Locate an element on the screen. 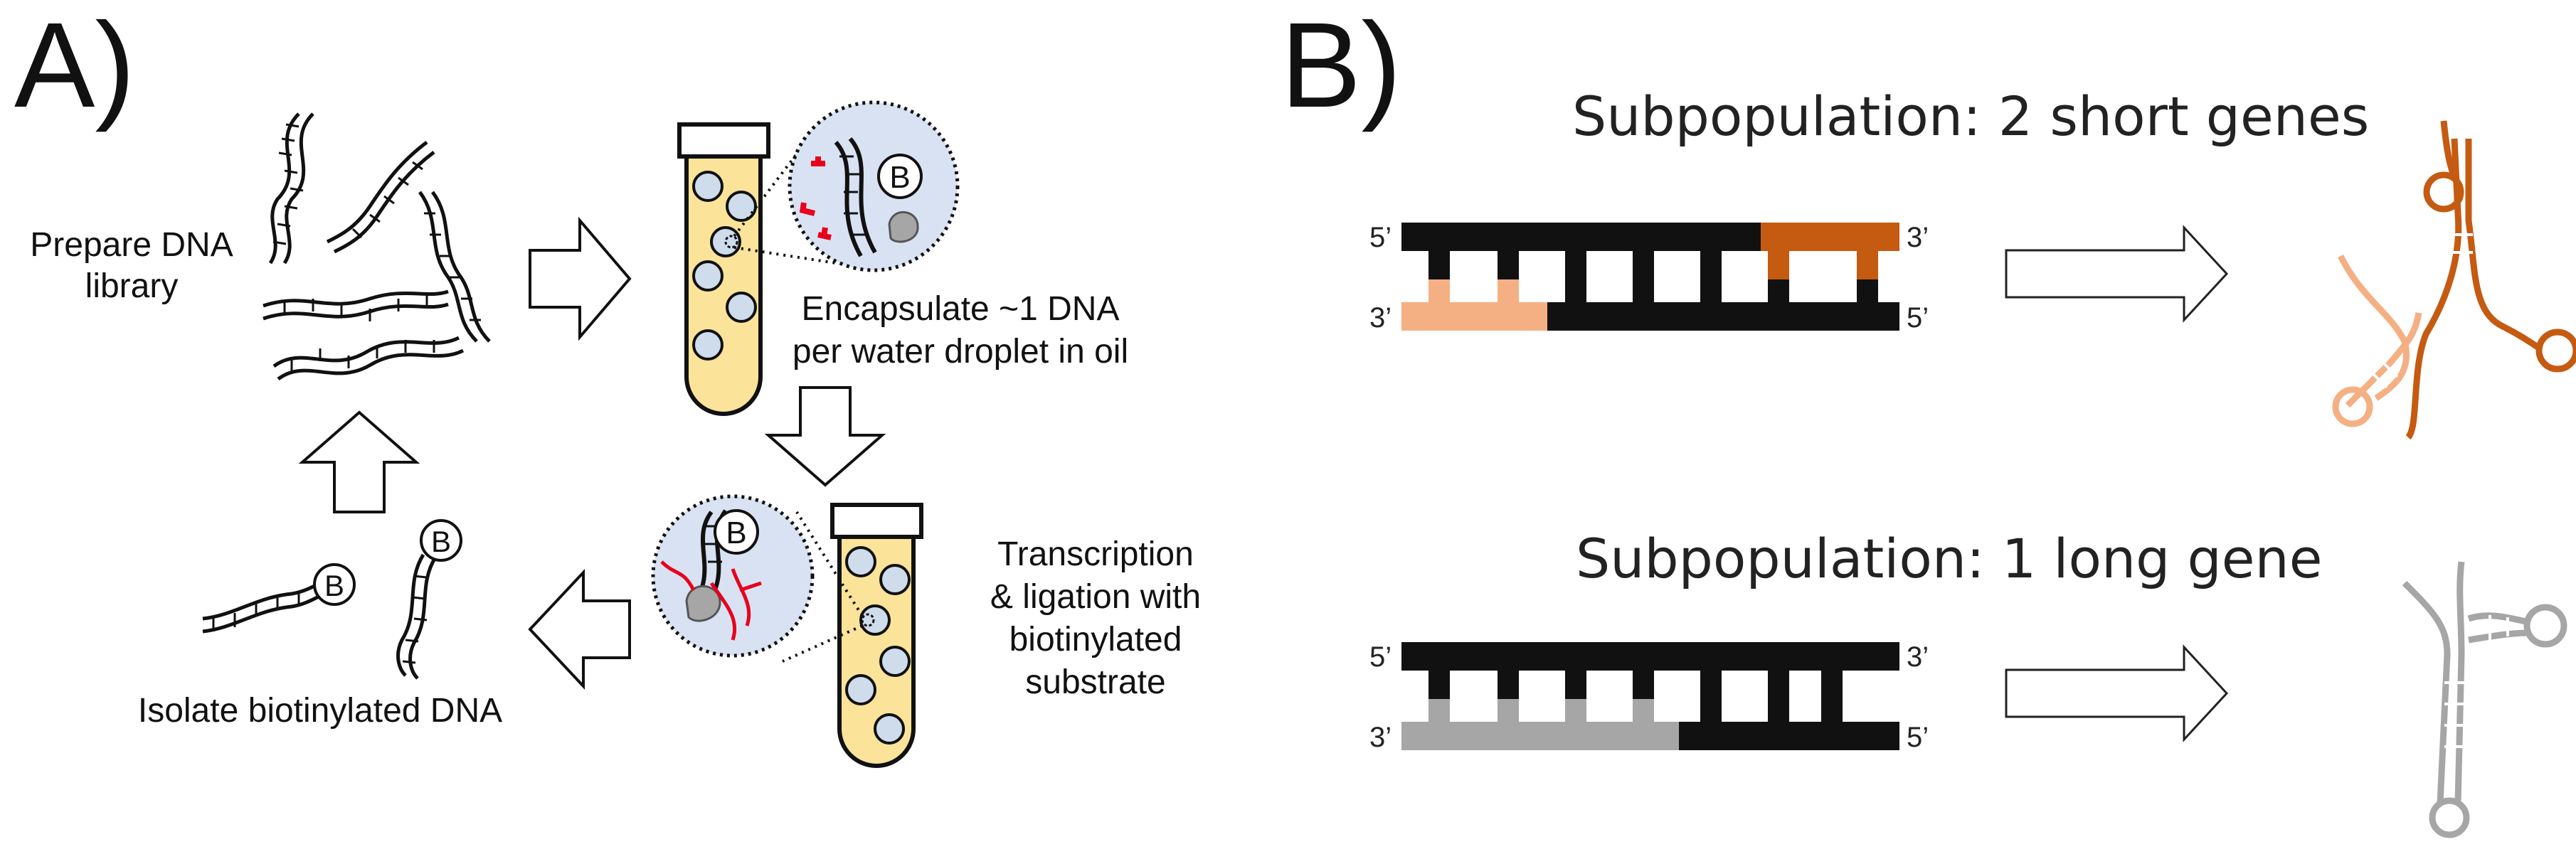  construct1-5prime-top: 5’ is located at coordinates (1380, 237).